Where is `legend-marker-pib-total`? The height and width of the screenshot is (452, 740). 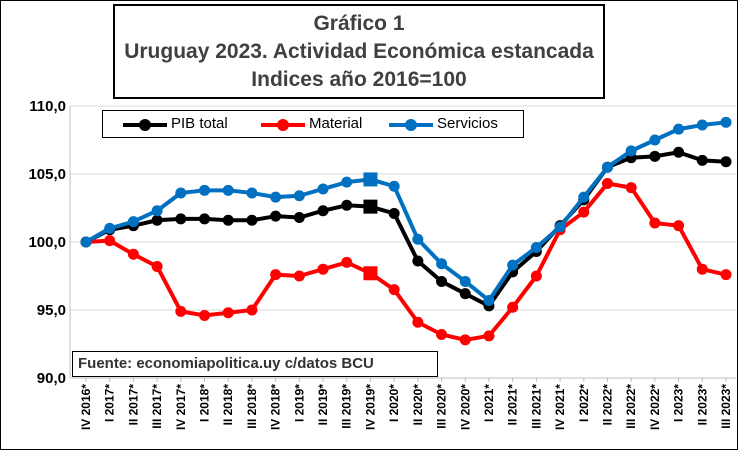 legend-marker-pib-total is located at coordinates (145, 125).